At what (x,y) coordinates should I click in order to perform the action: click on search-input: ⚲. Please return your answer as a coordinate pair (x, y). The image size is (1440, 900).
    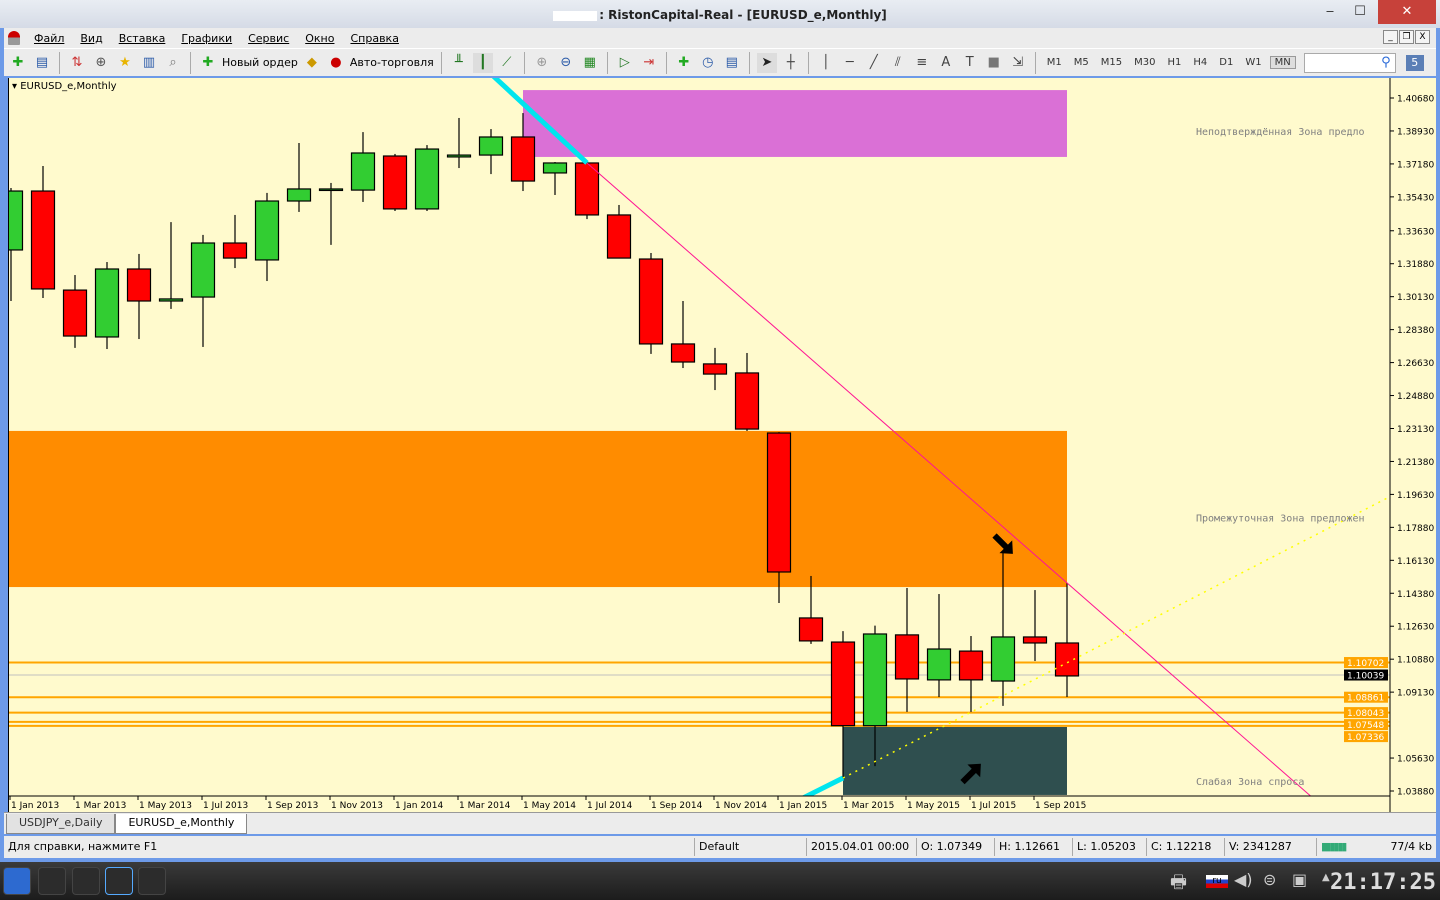
    Looking at the image, I should click on (1349, 62).